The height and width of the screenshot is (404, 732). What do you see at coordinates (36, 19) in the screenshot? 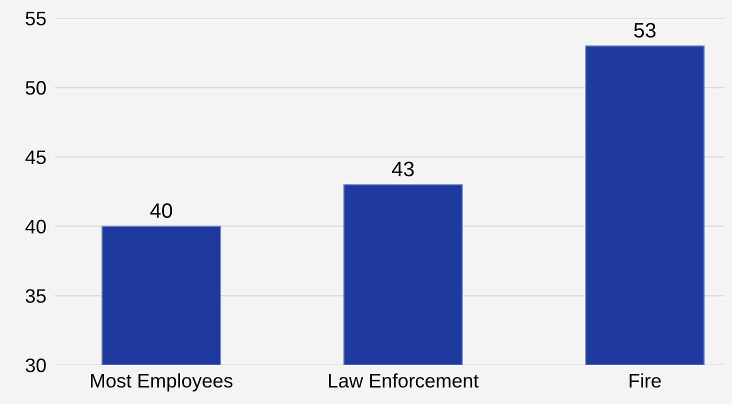
I see `y-tick-label: 55` at bounding box center [36, 19].